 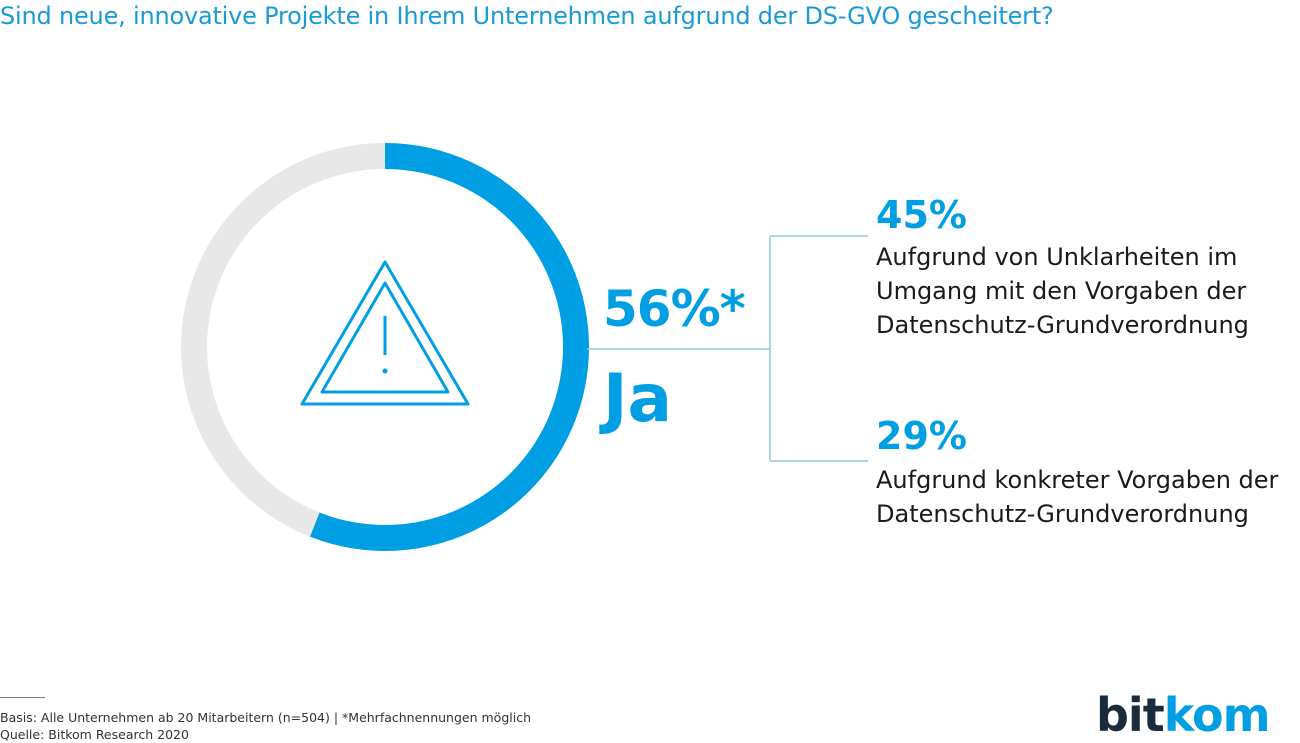 What do you see at coordinates (1062, 325) in the screenshot?
I see `breakdown-text-1-line: Datenschutz-Grundverordnung` at bounding box center [1062, 325].